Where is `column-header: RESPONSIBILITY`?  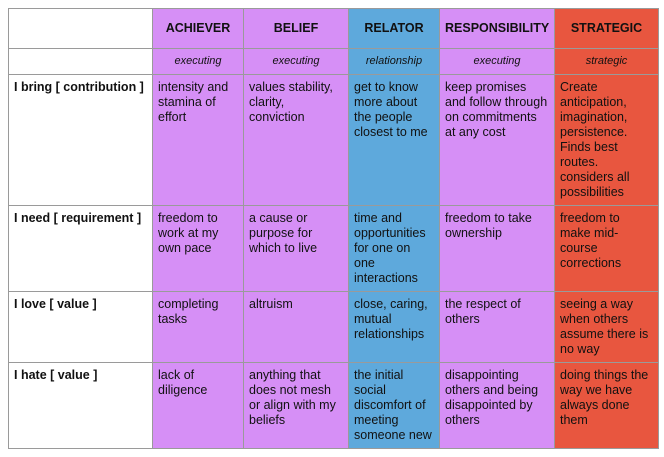 column-header: RESPONSIBILITY is located at coordinates (497, 28).